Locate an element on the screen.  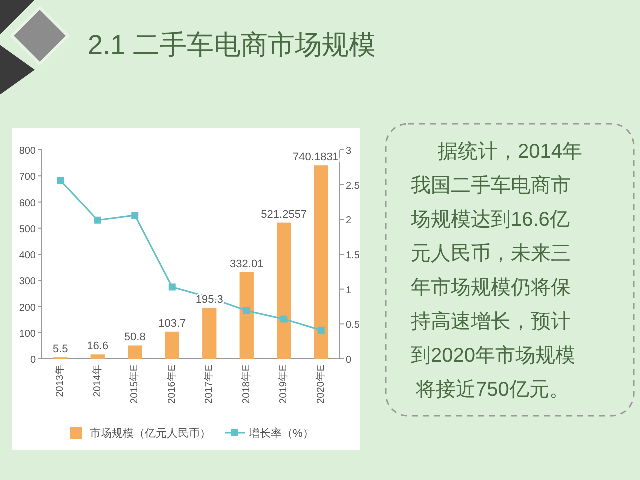
text: 持高速增长，预计 is located at coordinates (491, 321).